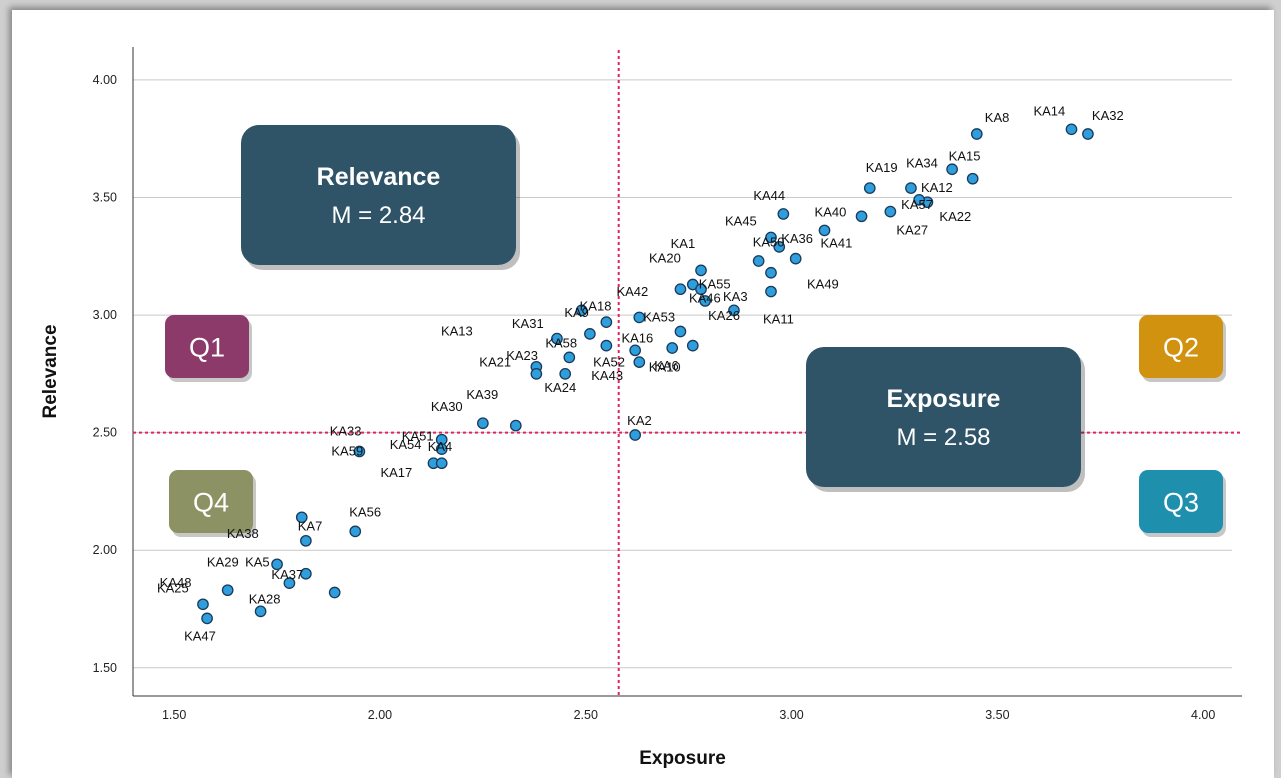  Describe the element at coordinates (837, 242) in the screenshot. I see `point-label: KA41` at that location.